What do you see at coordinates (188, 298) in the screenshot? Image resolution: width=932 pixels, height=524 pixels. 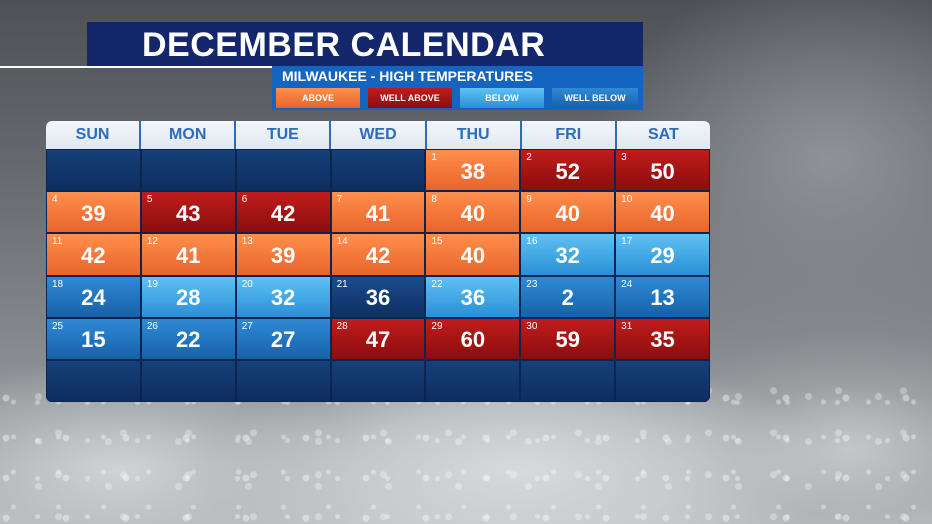 I see `high-temperature: 28` at bounding box center [188, 298].